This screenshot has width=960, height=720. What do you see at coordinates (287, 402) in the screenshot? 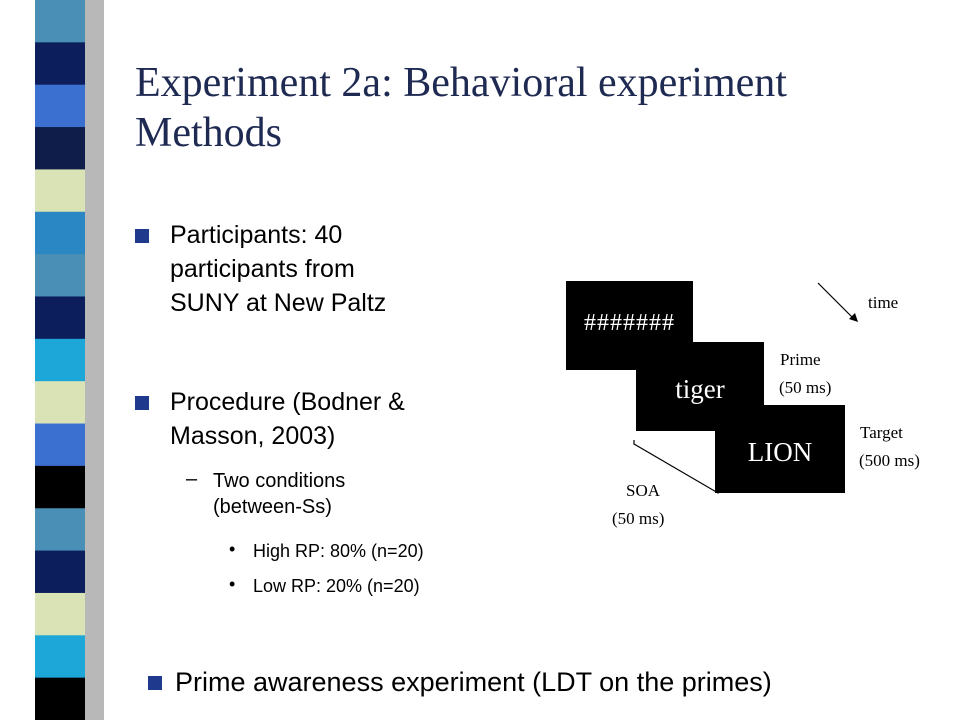
I see `procedure-line1: Procedure (Bodner &` at bounding box center [287, 402].